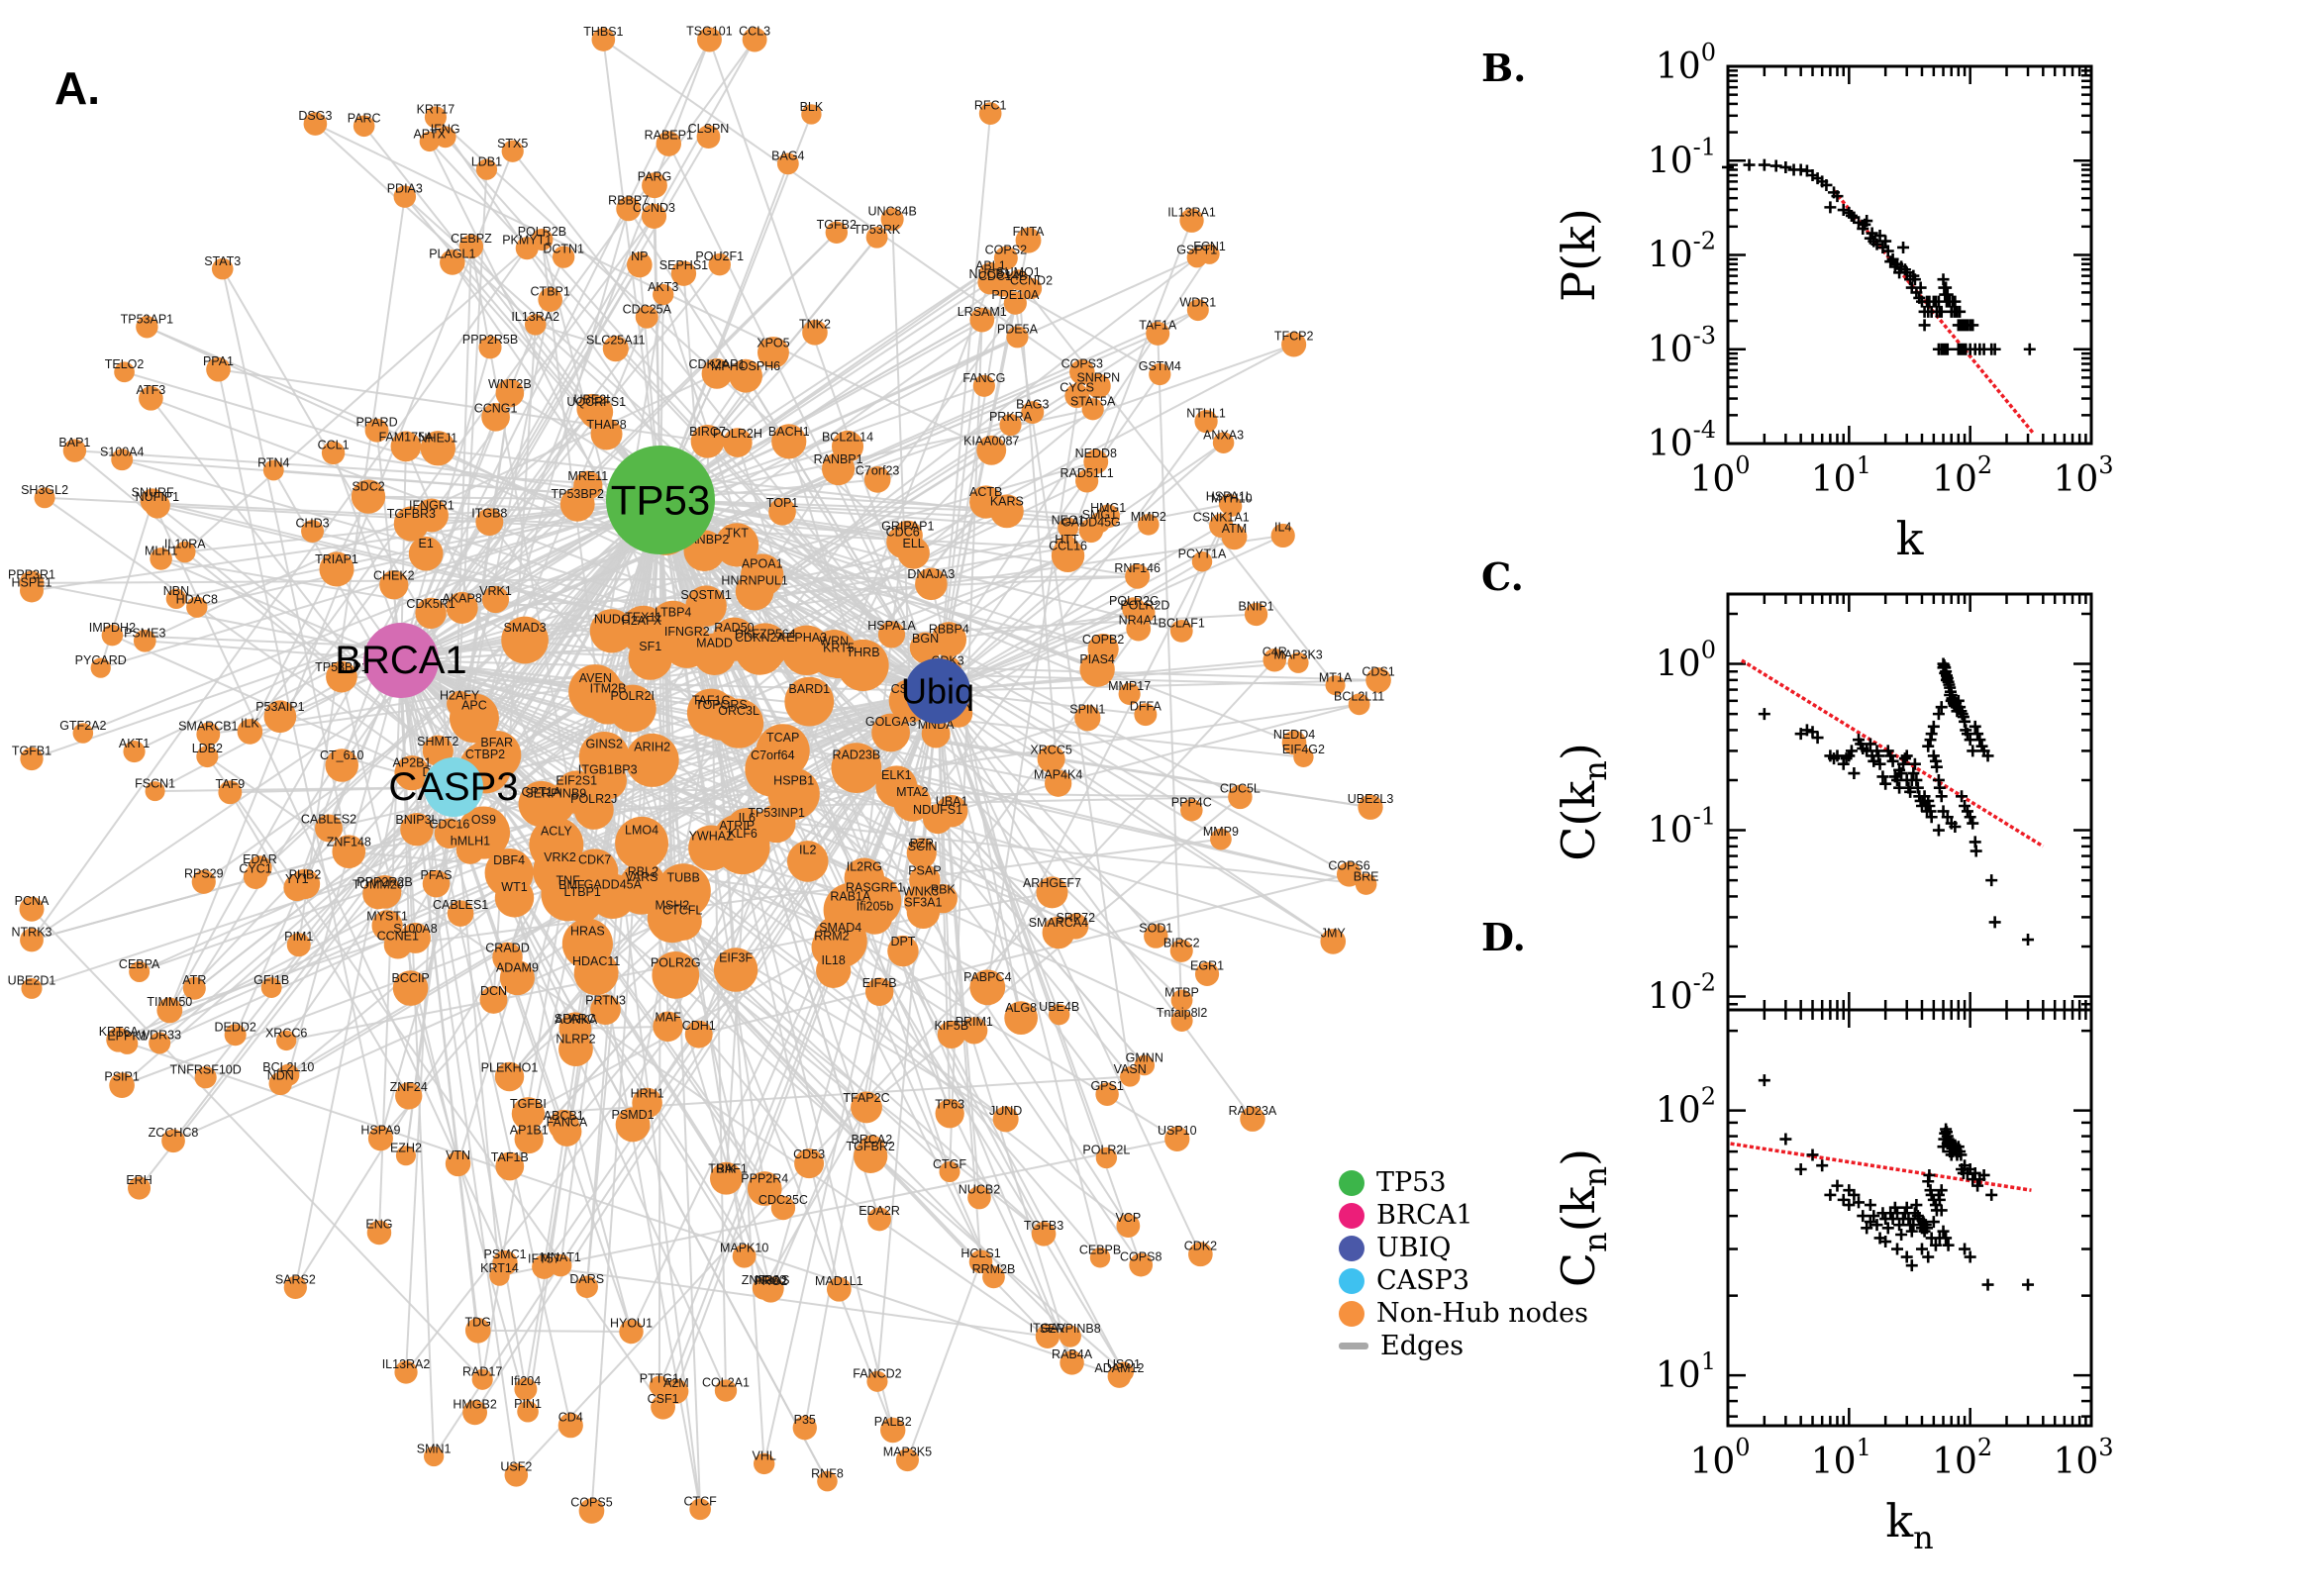 The image size is (2323, 1596). I want to click on svg-text: MAF, so click(668, 1018).